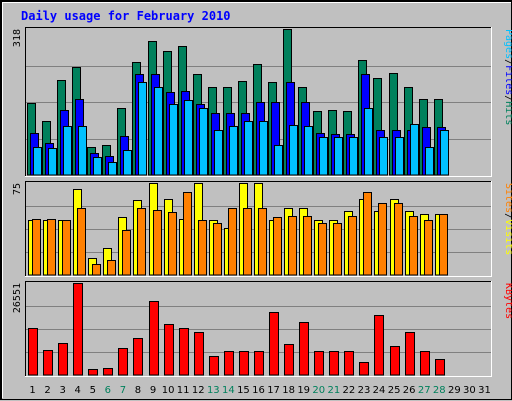 This screenshot has width=512, height=401. I want to click on x-label-day-26: 26, so click(409, 390).